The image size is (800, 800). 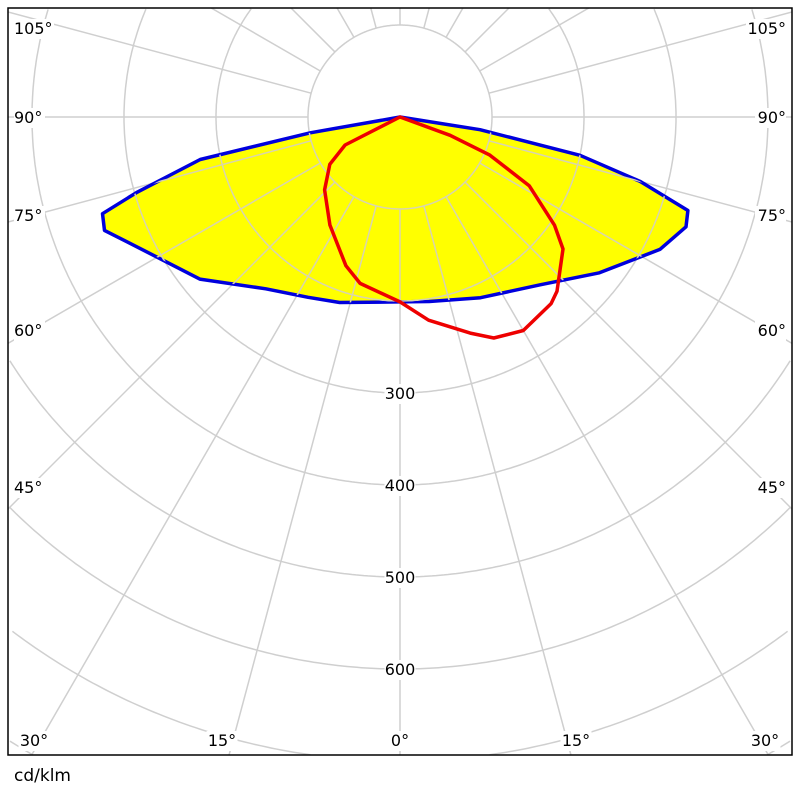 I want to click on radial-tick-label: 600, so click(x=400, y=669).